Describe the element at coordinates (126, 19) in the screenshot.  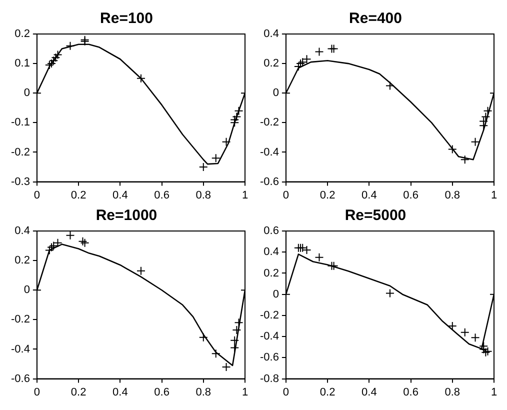
I see `chart-title: Re=100` at that location.